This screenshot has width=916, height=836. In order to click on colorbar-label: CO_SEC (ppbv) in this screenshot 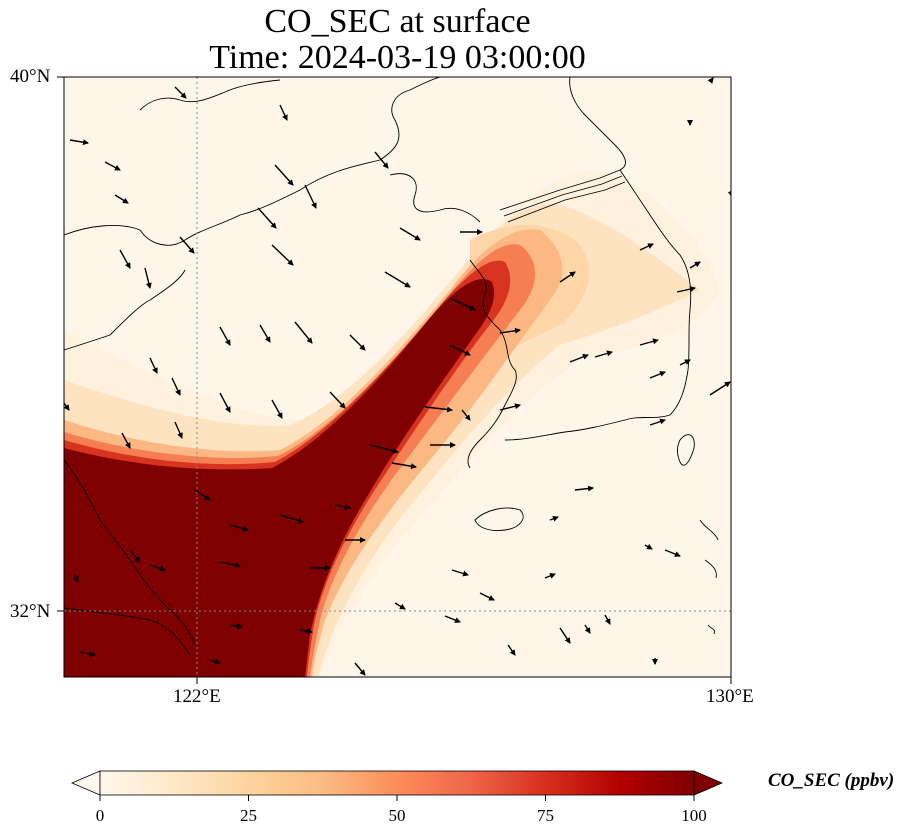, I will do `click(831, 780)`.